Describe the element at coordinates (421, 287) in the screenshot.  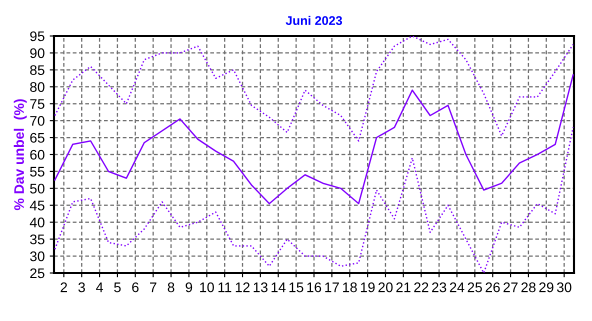
I see `x-tick-label: 22` at that location.